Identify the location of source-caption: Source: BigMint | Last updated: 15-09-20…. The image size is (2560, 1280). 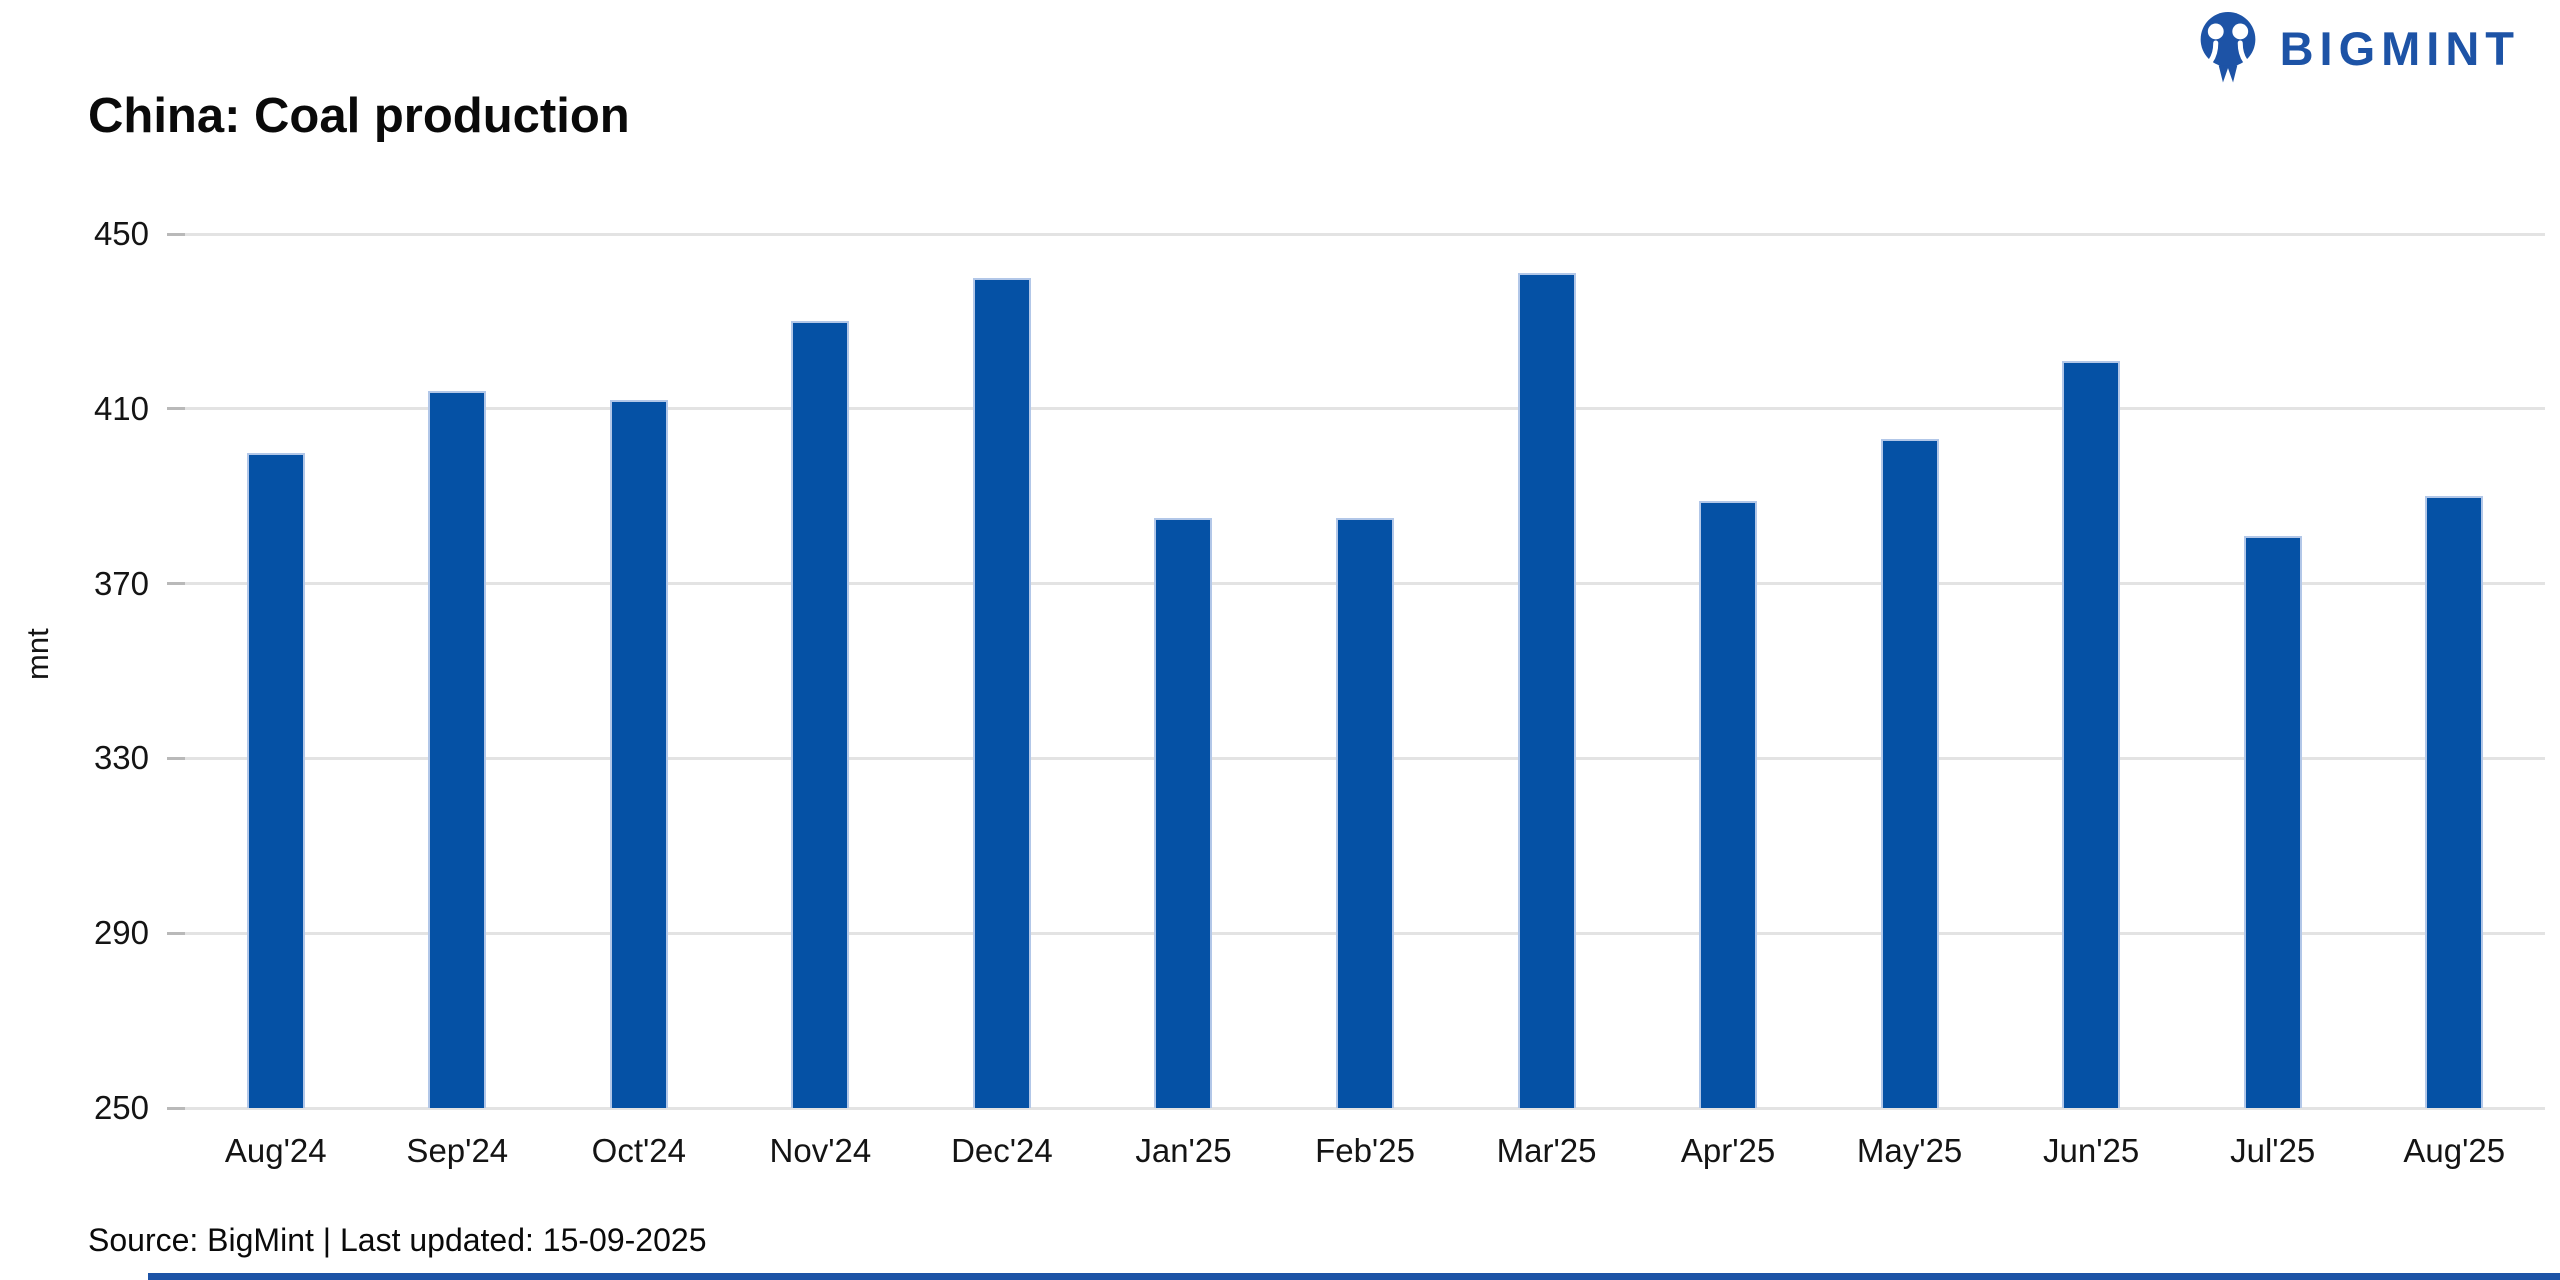
(397, 1240).